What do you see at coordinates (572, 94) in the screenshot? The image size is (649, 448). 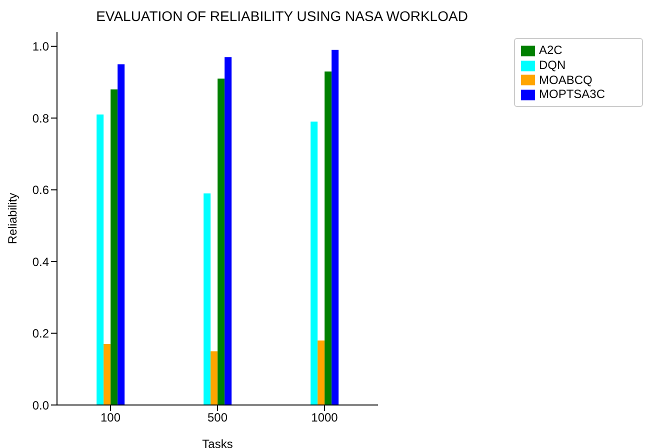 I see `legend-label: MOPTSA3C` at bounding box center [572, 94].